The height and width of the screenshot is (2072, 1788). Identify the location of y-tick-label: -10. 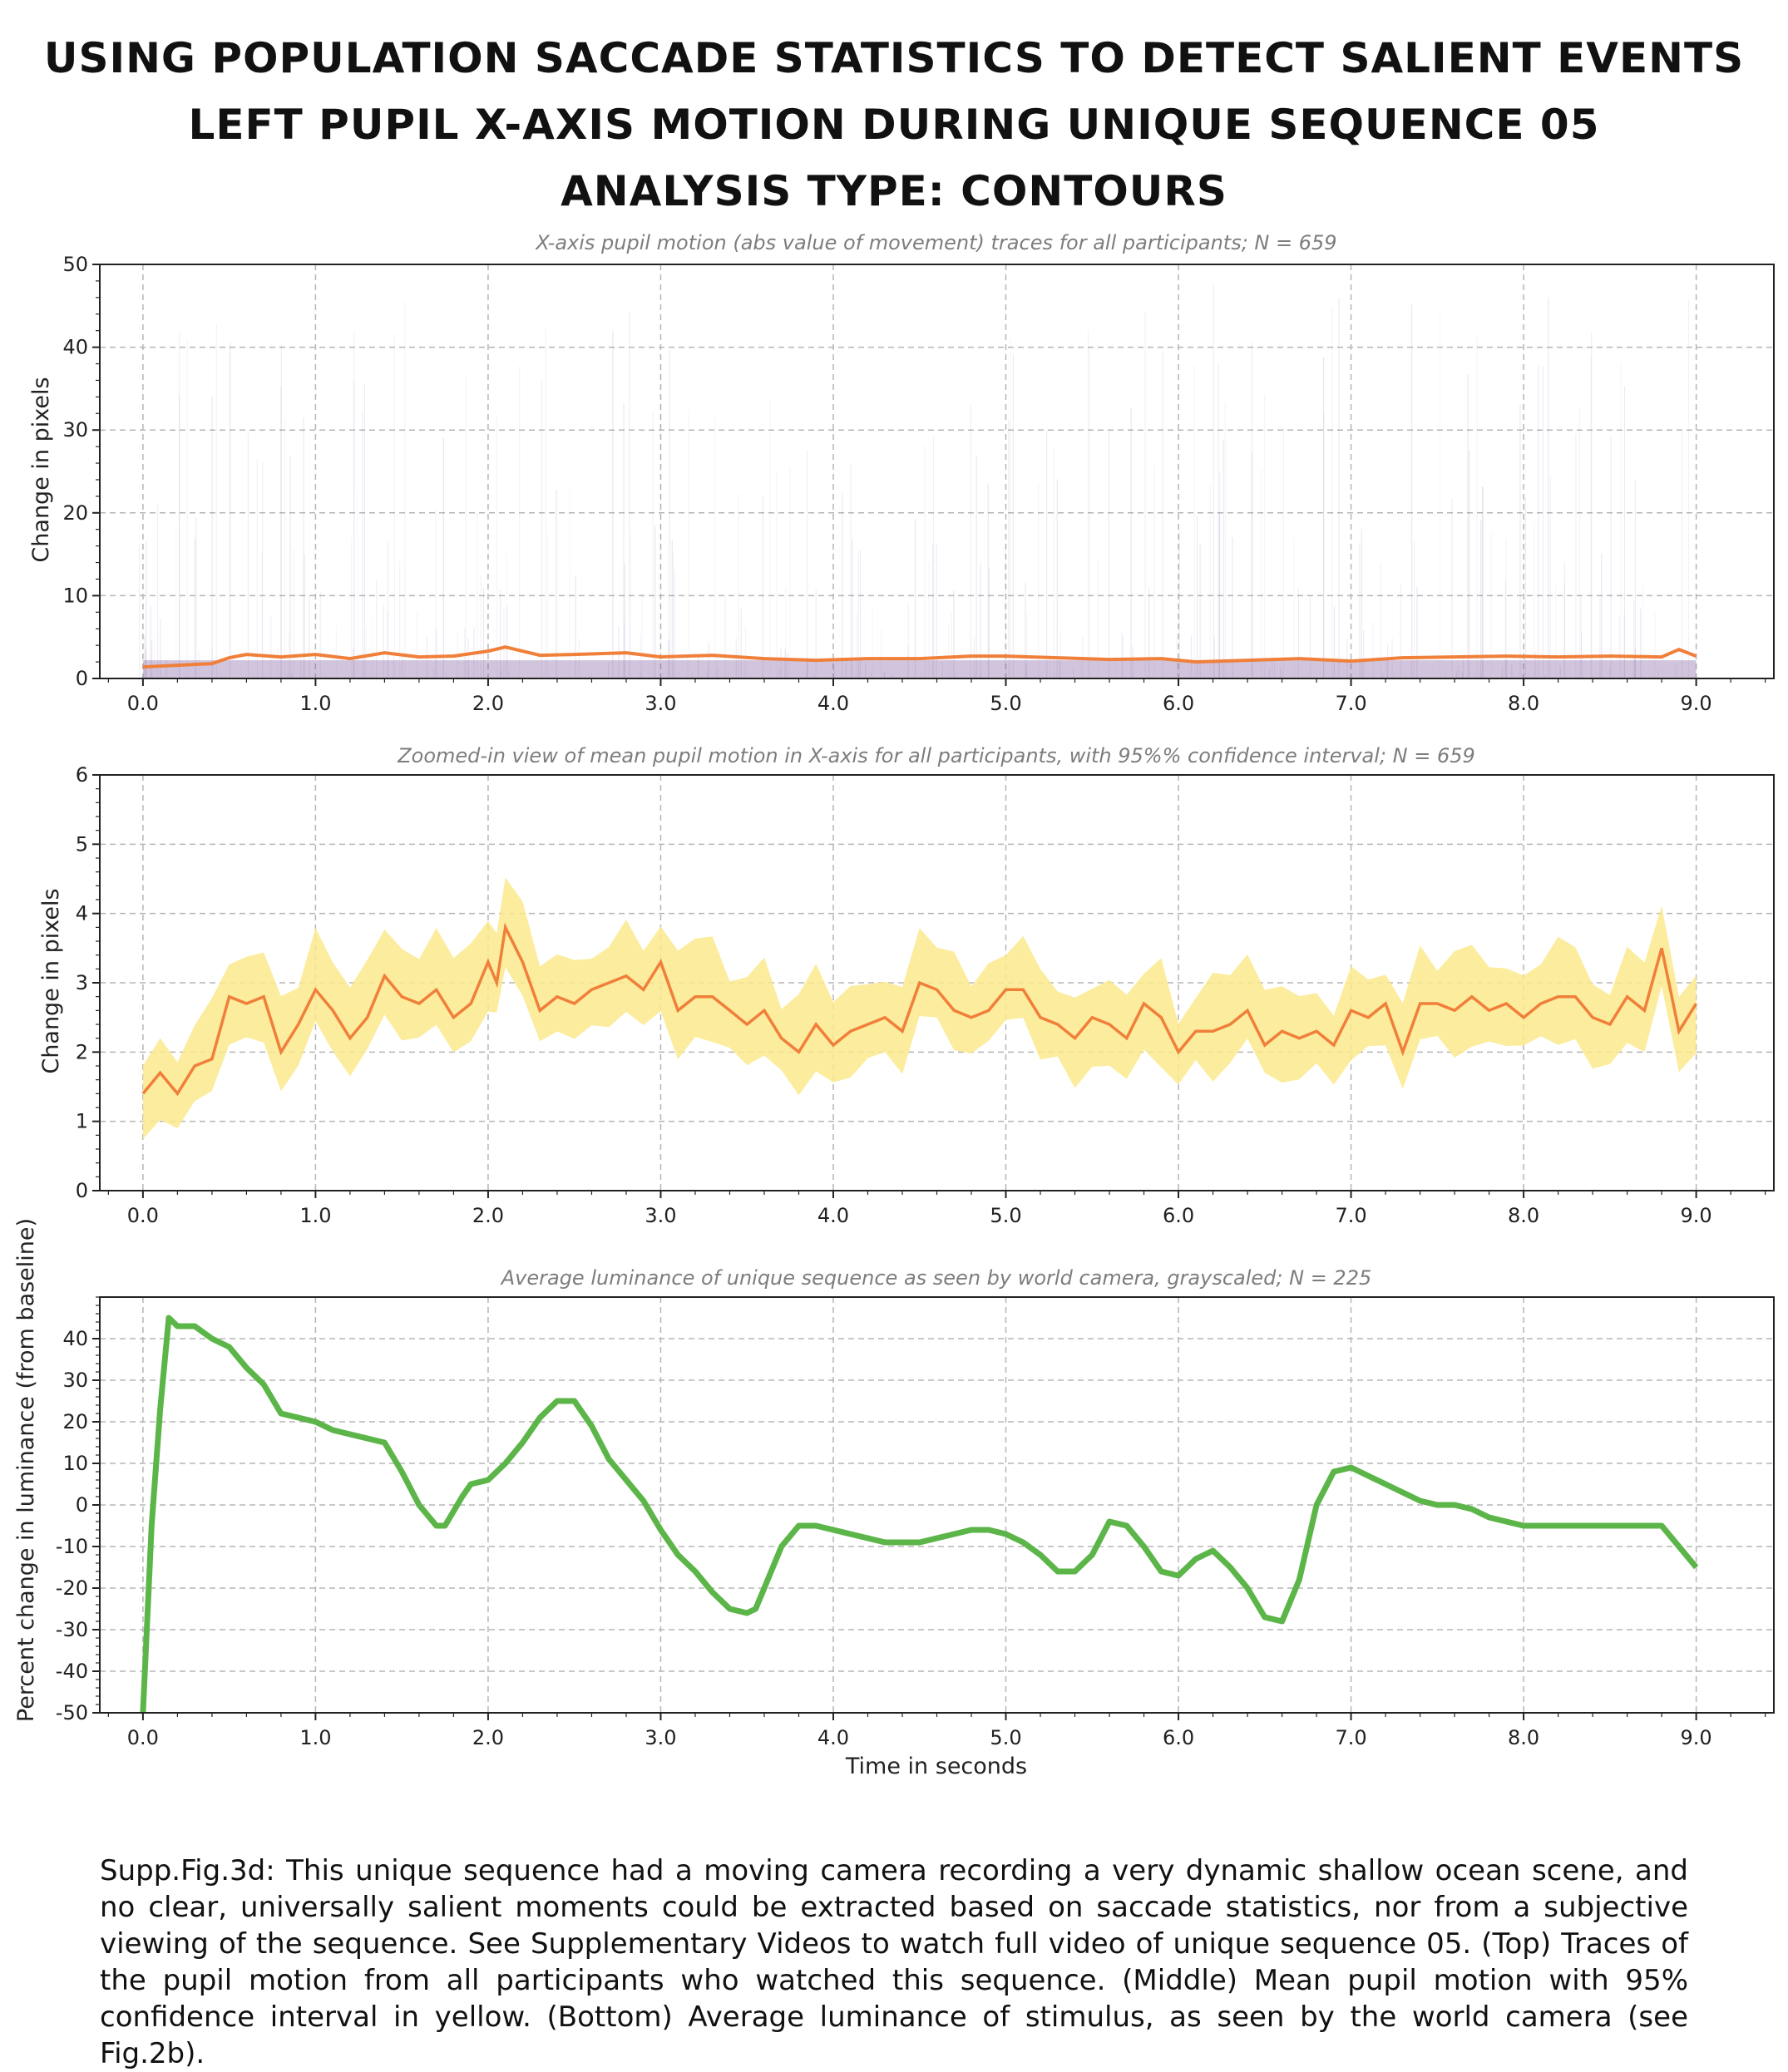
(72, 1546).